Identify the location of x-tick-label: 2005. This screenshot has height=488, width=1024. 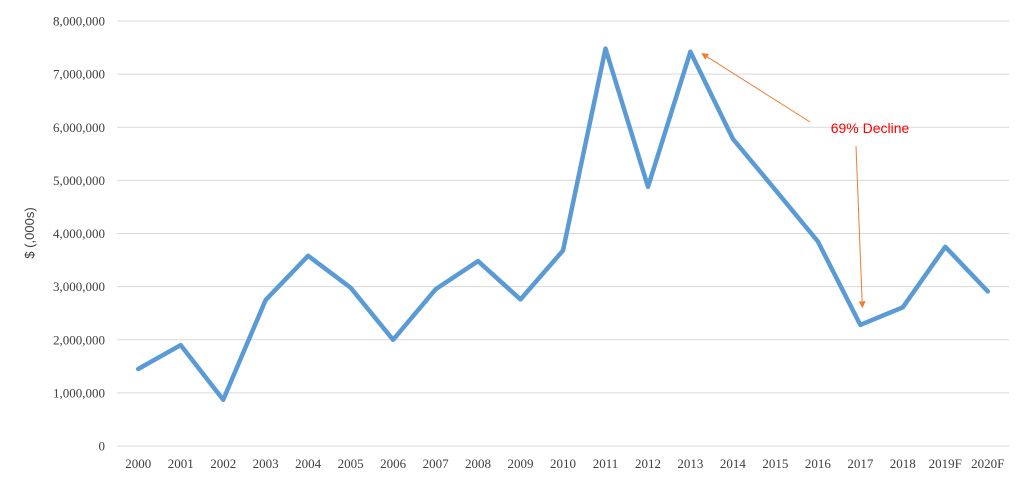
(351, 463).